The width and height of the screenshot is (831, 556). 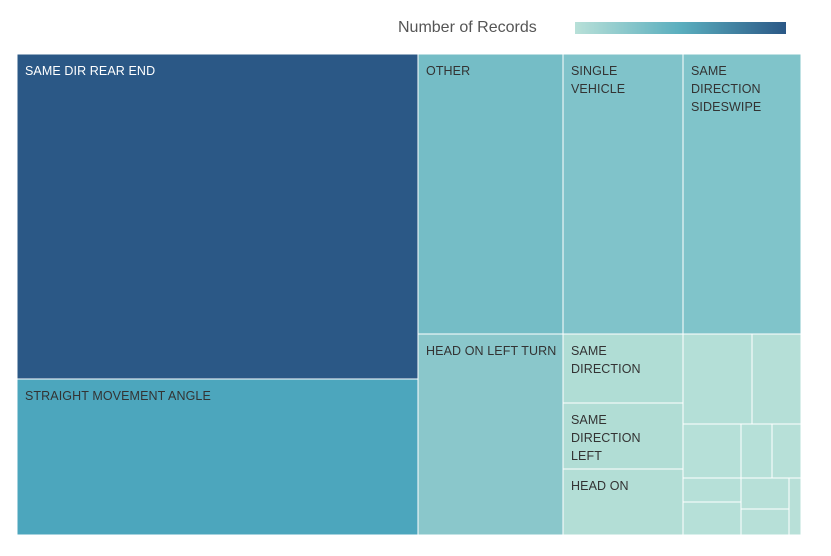 What do you see at coordinates (598, 80) in the screenshot?
I see `treemap-tile-label: SINGLE VEHICLE` at bounding box center [598, 80].